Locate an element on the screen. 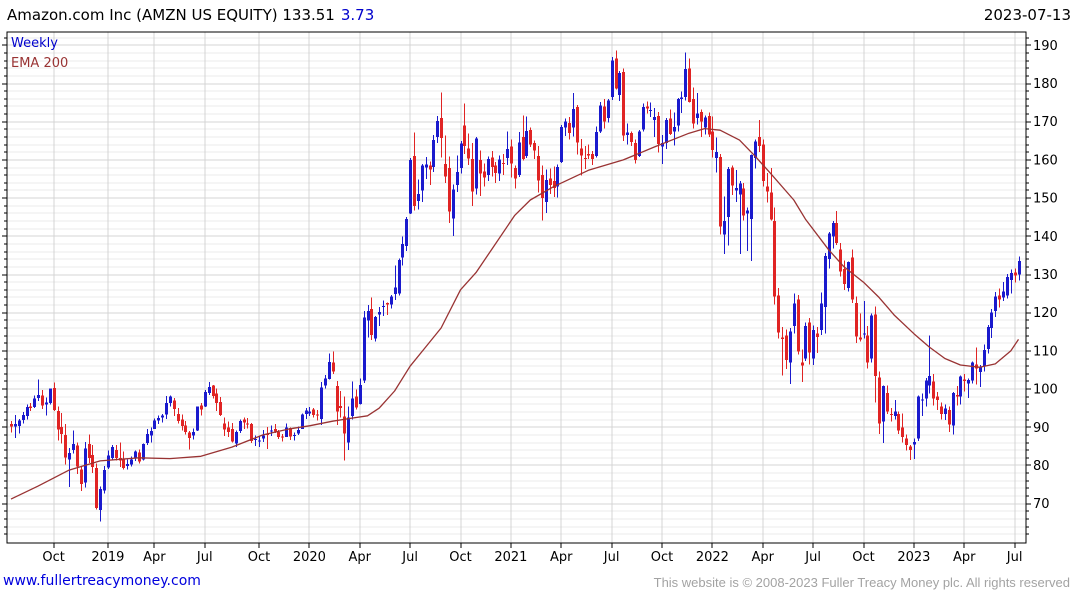  chart-title: Amazon.com Inc (AMZN US EQUITY) 133.51 is located at coordinates (171, 15).